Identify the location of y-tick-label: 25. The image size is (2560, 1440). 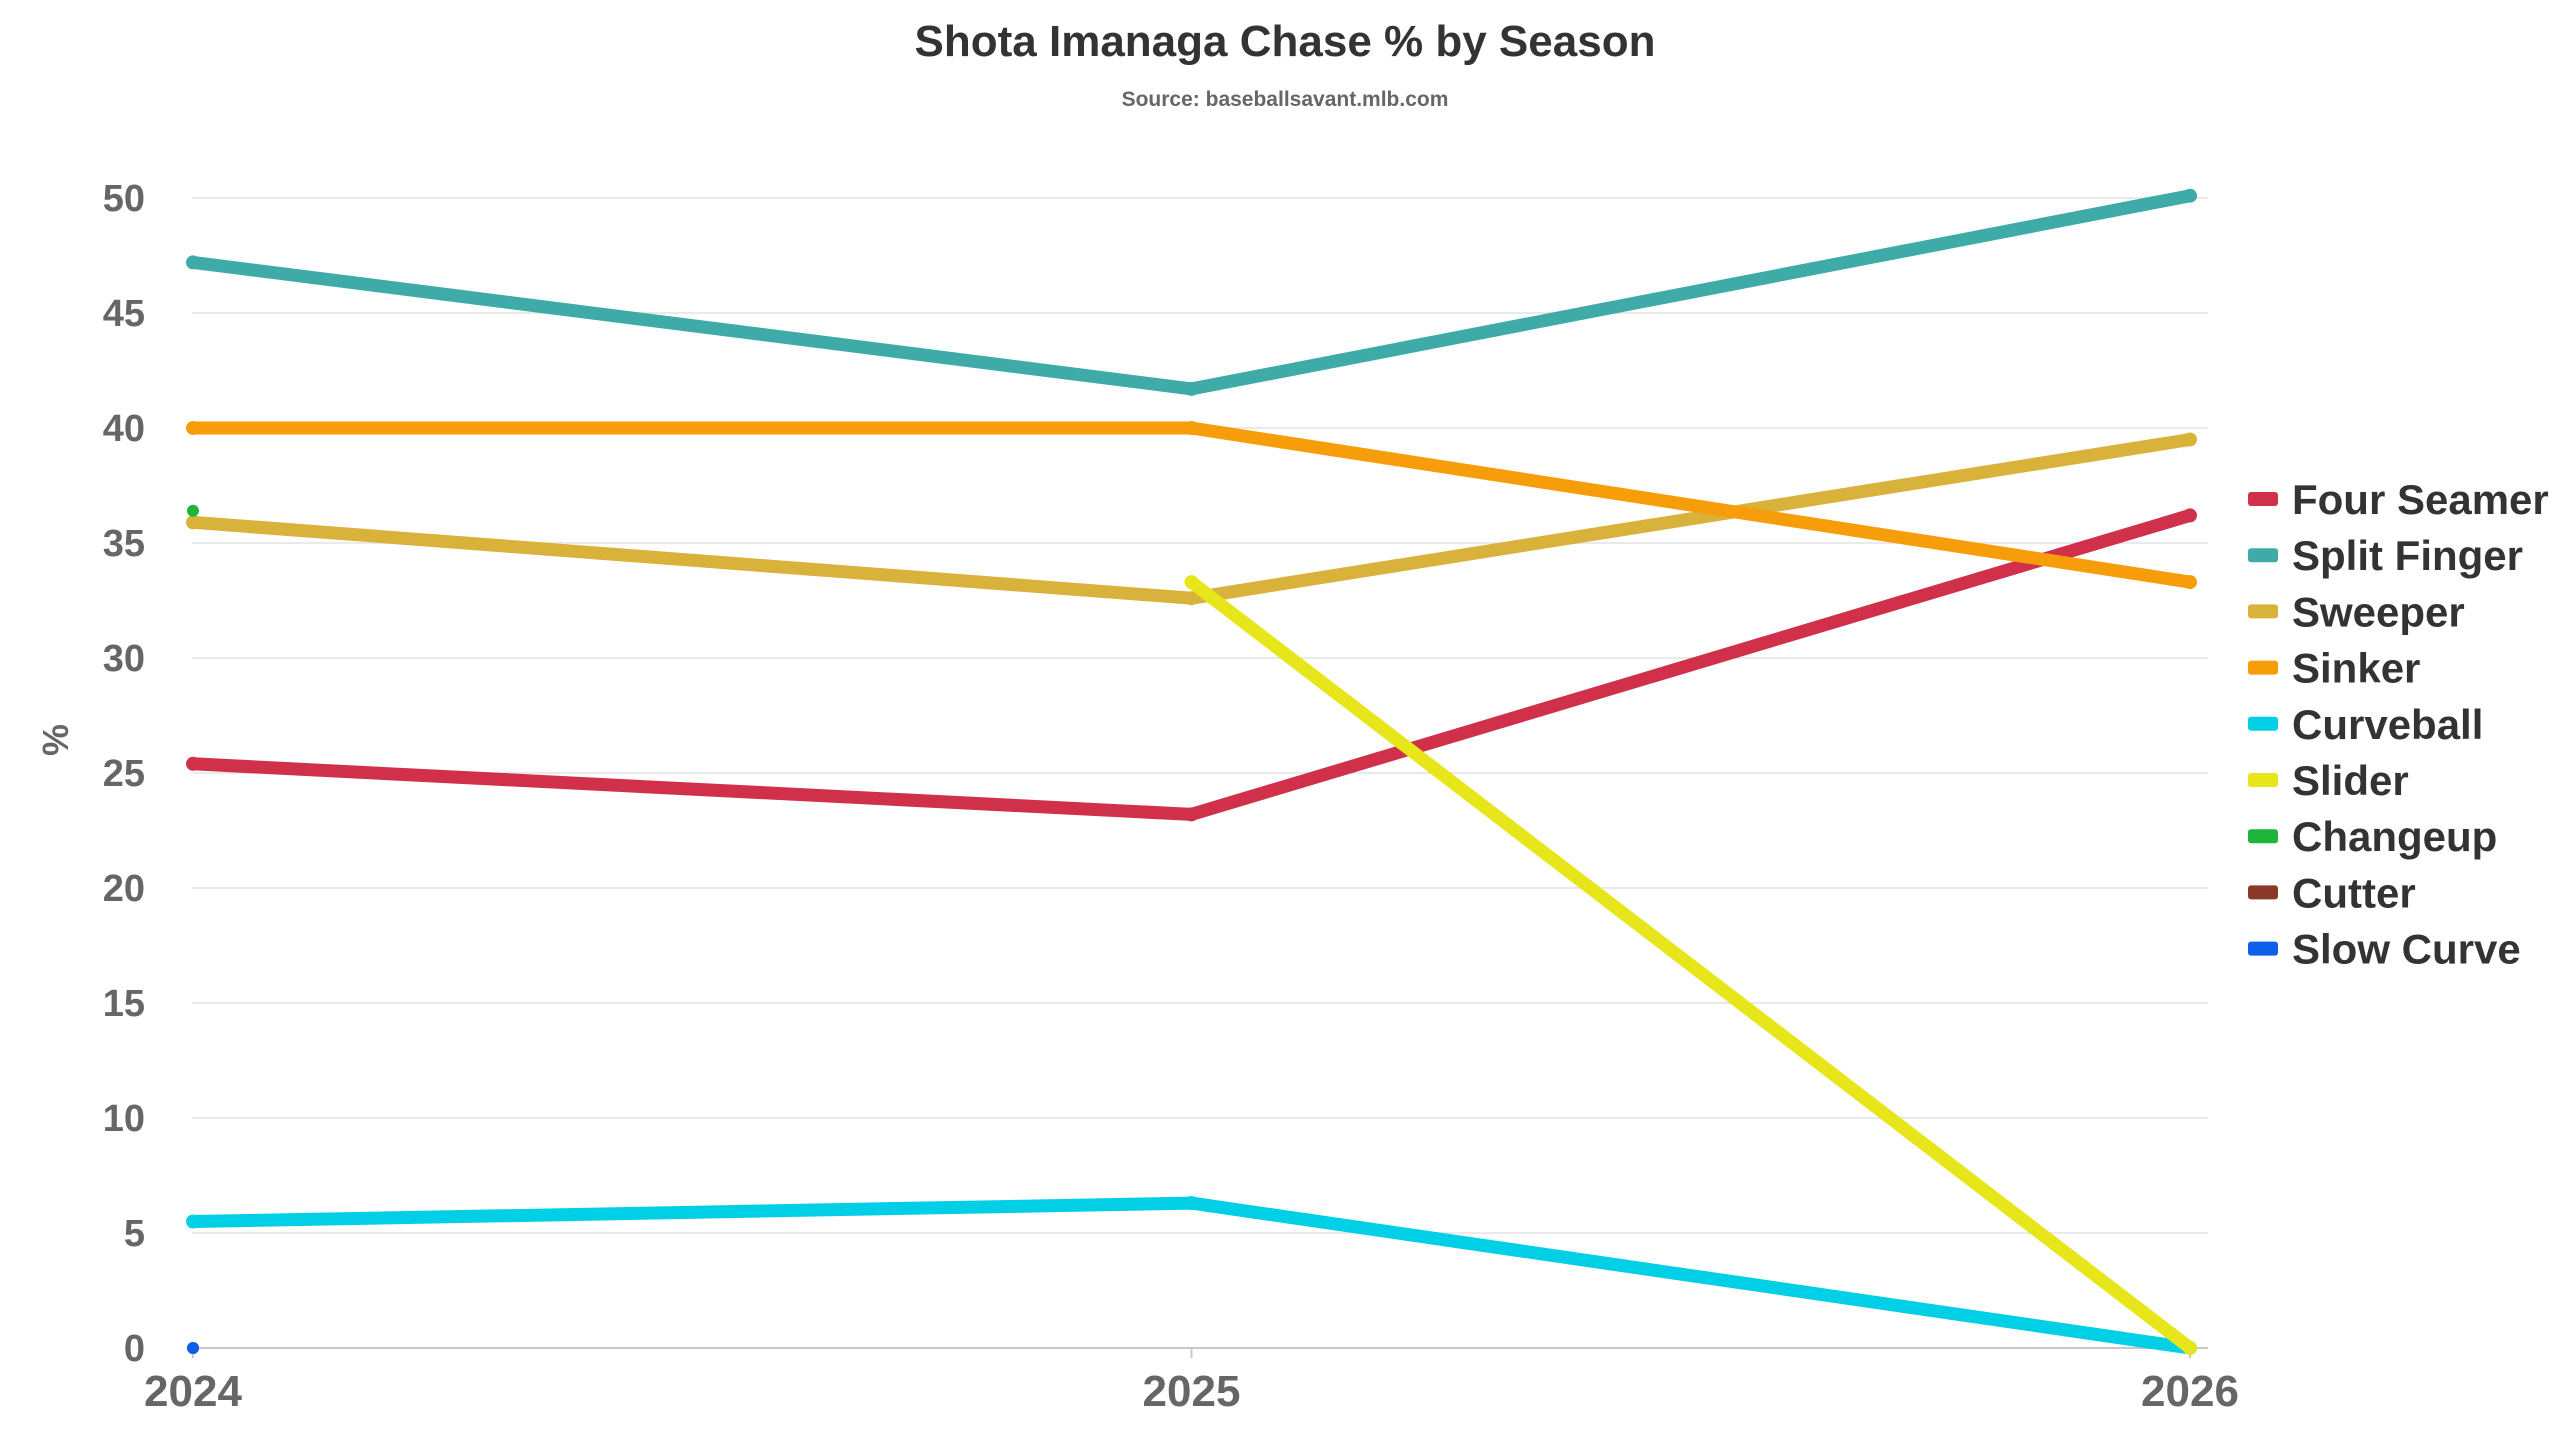
(124, 774).